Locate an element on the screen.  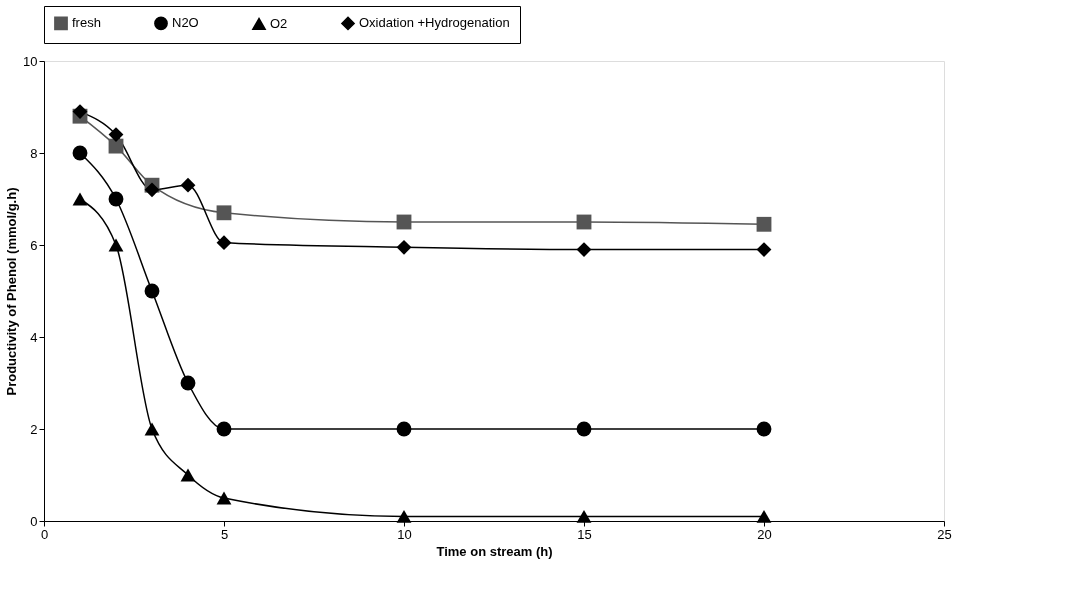
legend-label: O2 is located at coordinates (279, 23).